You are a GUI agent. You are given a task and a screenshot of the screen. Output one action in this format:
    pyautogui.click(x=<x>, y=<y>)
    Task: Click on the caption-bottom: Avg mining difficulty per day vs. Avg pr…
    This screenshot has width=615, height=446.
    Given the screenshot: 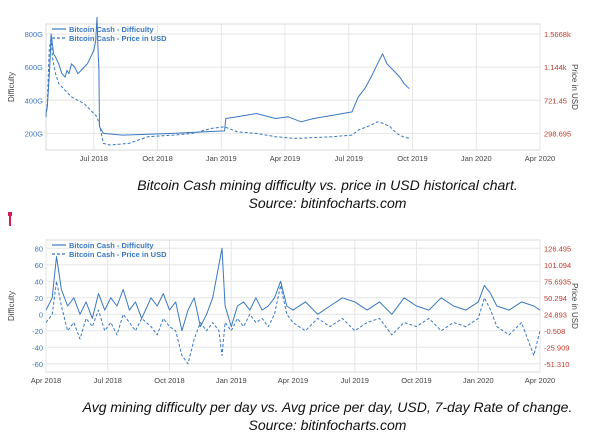 What is the action you would take?
    pyautogui.click(x=327, y=416)
    